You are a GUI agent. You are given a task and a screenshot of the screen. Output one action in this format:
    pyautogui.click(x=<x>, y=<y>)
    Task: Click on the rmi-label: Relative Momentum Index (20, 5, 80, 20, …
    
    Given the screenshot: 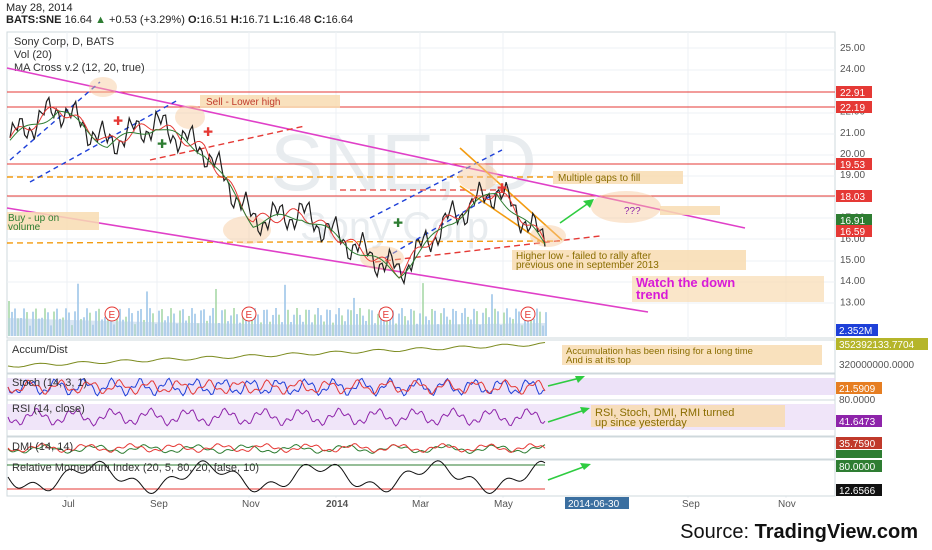 What is the action you would take?
    pyautogui.click(x=135, y=468)
    